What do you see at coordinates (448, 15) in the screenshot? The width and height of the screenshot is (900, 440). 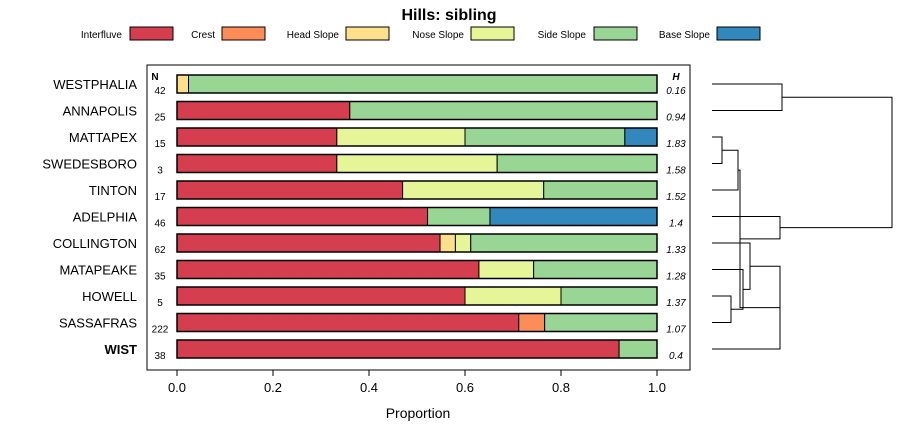 I see `chart-title: Hills: sibling` at bounding box center [448, 15].